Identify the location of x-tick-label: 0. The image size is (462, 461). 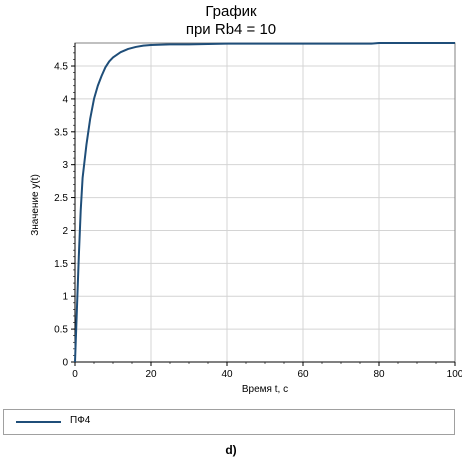
(75, 374).